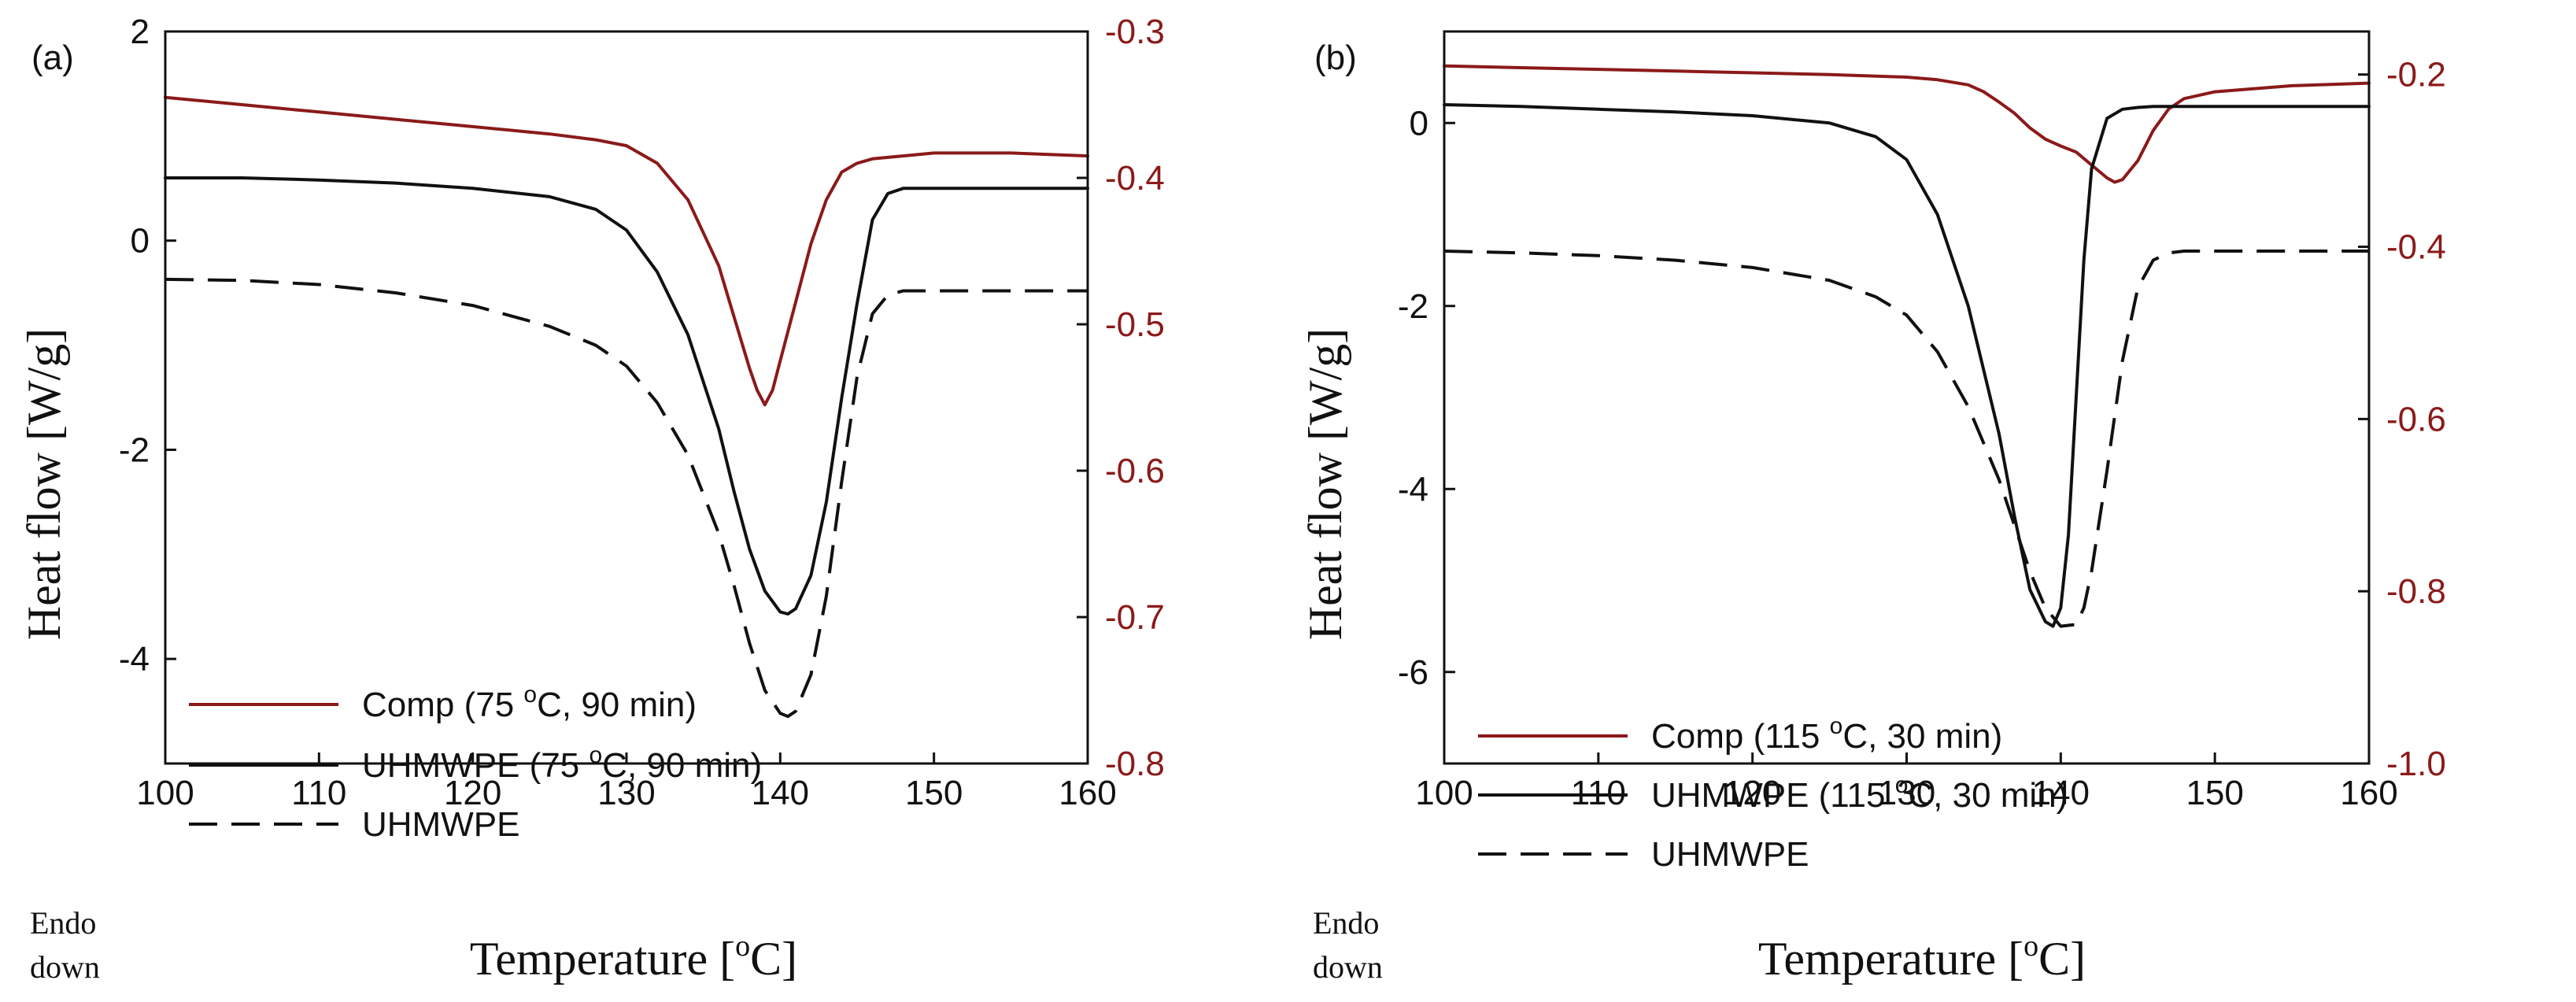 The height and width of the screenshot is (1002, 2576). Describe the element at coordinates (2416, 75) in the screenshot. I see `y-right-tick-label: -0.2` at that location.